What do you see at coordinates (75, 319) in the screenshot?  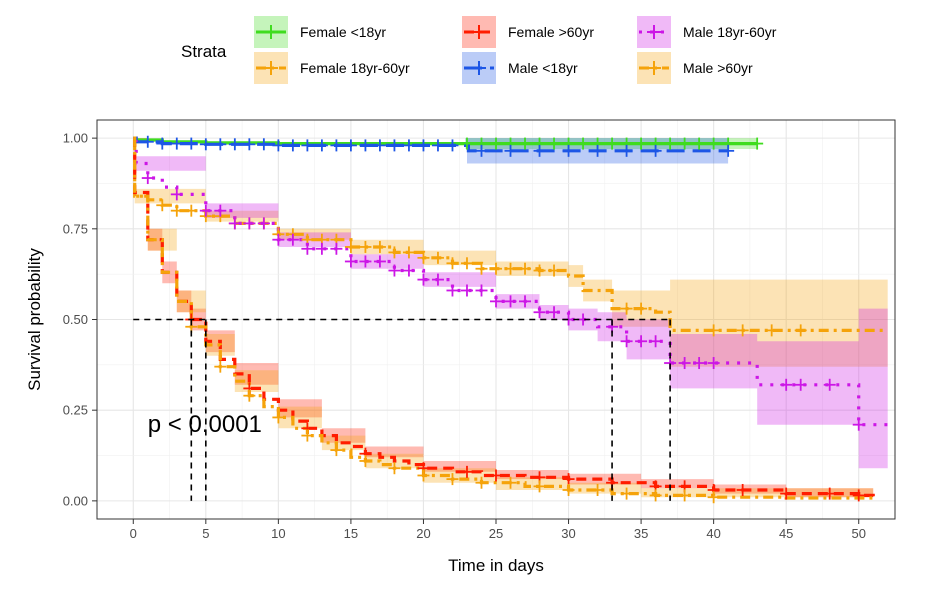 I see `y-tick-label: 0.50` at bounding box center [75, 319].